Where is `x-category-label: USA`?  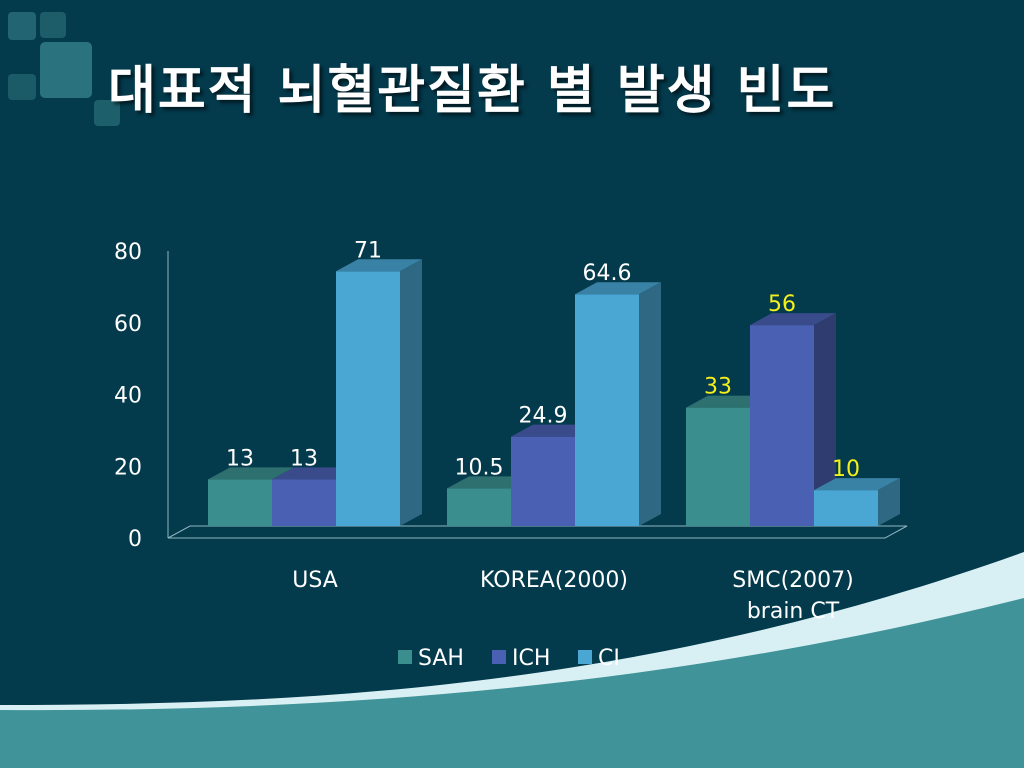
x-category-label: USA is located at coordinates (315, 580).